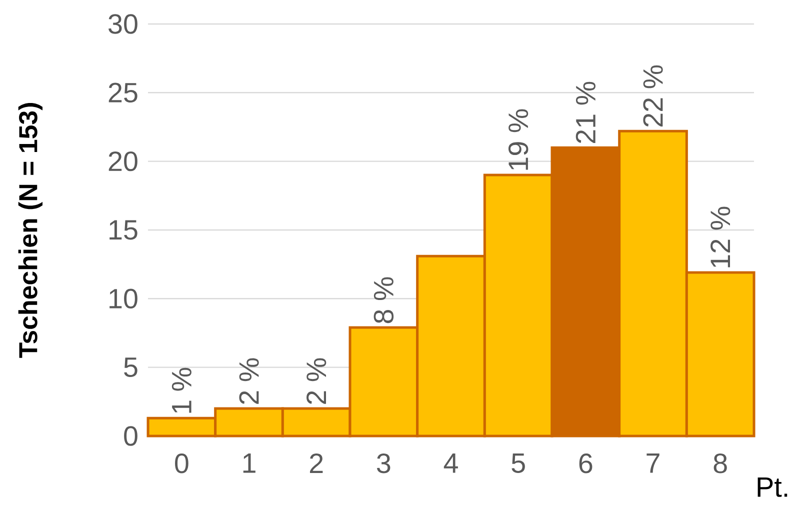 The width and height of the screenshot is (796, 514). Describe the element at coordinates (131, 368) in the screenshot. I see `y-tick-label: 5` at that location.